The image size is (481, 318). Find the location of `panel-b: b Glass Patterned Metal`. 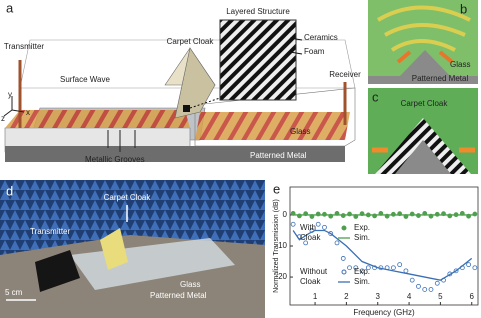

panel-b: b Glass Patterned Metal is located at coordinates (423, 42).